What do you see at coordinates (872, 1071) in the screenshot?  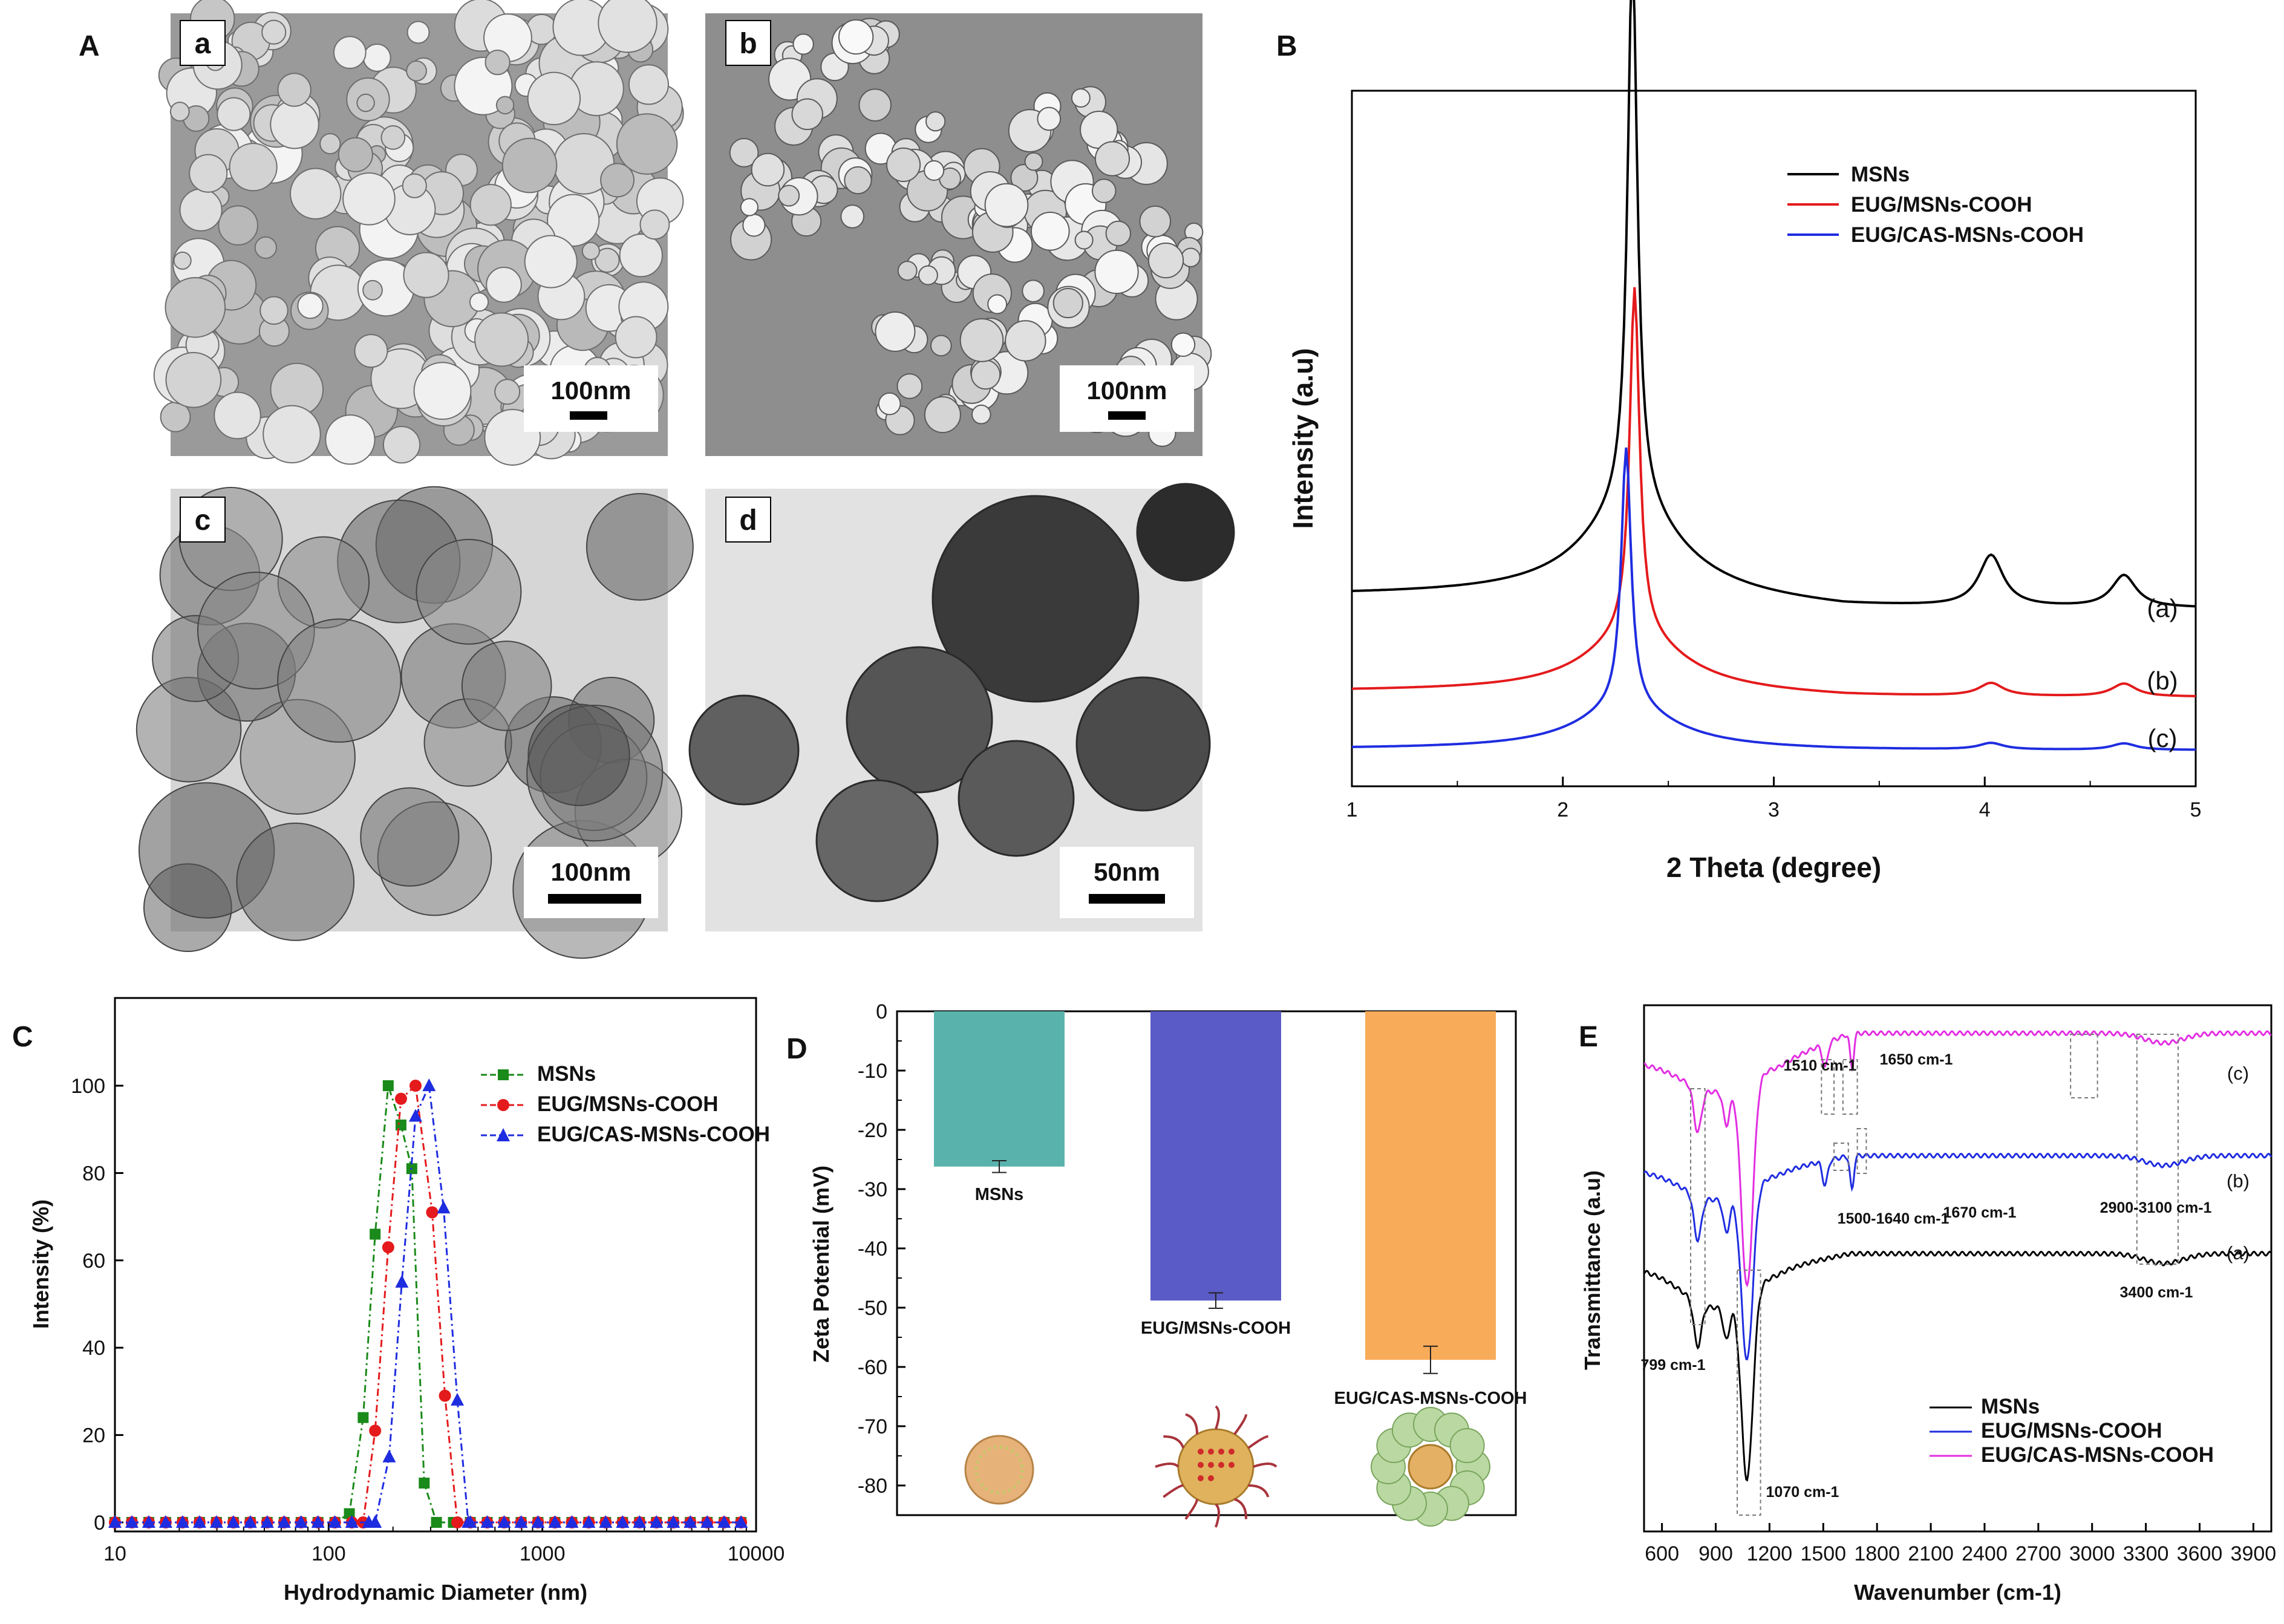 I see `y-tick-label: -10` at bounding box center [872, 1071].